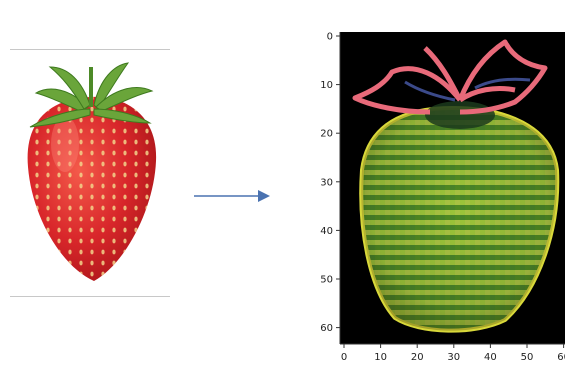  What do you see at coordinates (232, 196) in the screenshot?
I see `right-arrow-icon` at bounding box center [232, 196].